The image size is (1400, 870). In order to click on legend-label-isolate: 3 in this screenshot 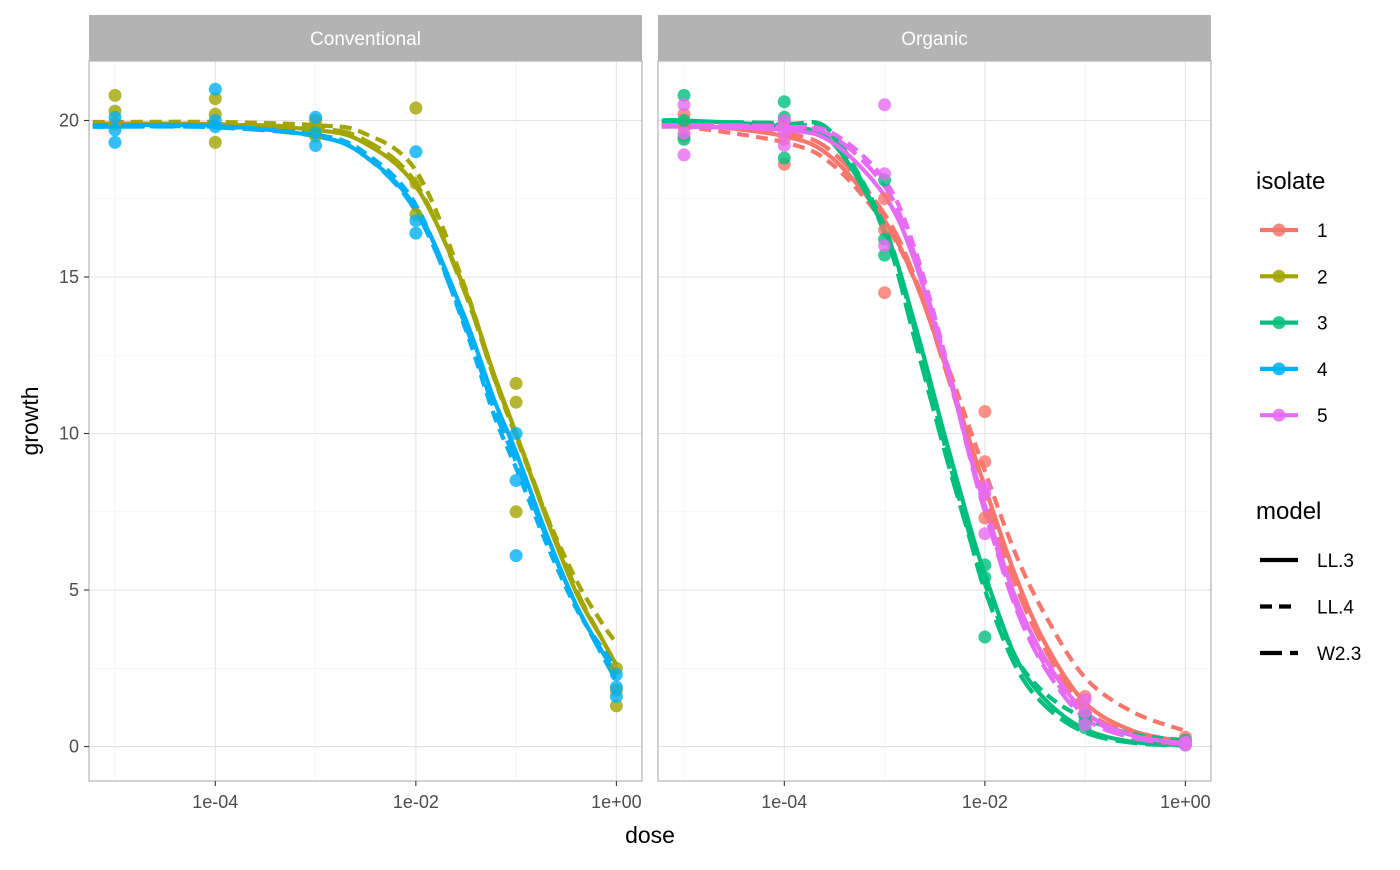, I will do `click(1322, 324)`.